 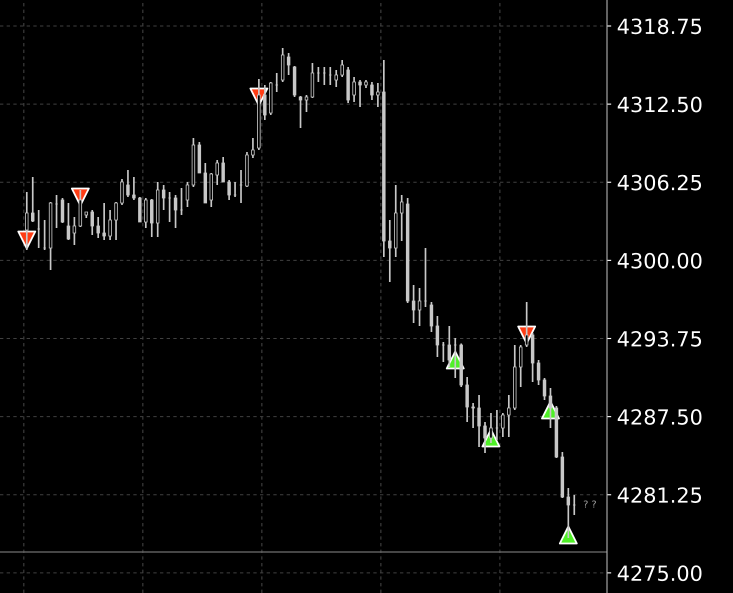 I want to click on annotation: ? ?, so click(x=590, y=504).